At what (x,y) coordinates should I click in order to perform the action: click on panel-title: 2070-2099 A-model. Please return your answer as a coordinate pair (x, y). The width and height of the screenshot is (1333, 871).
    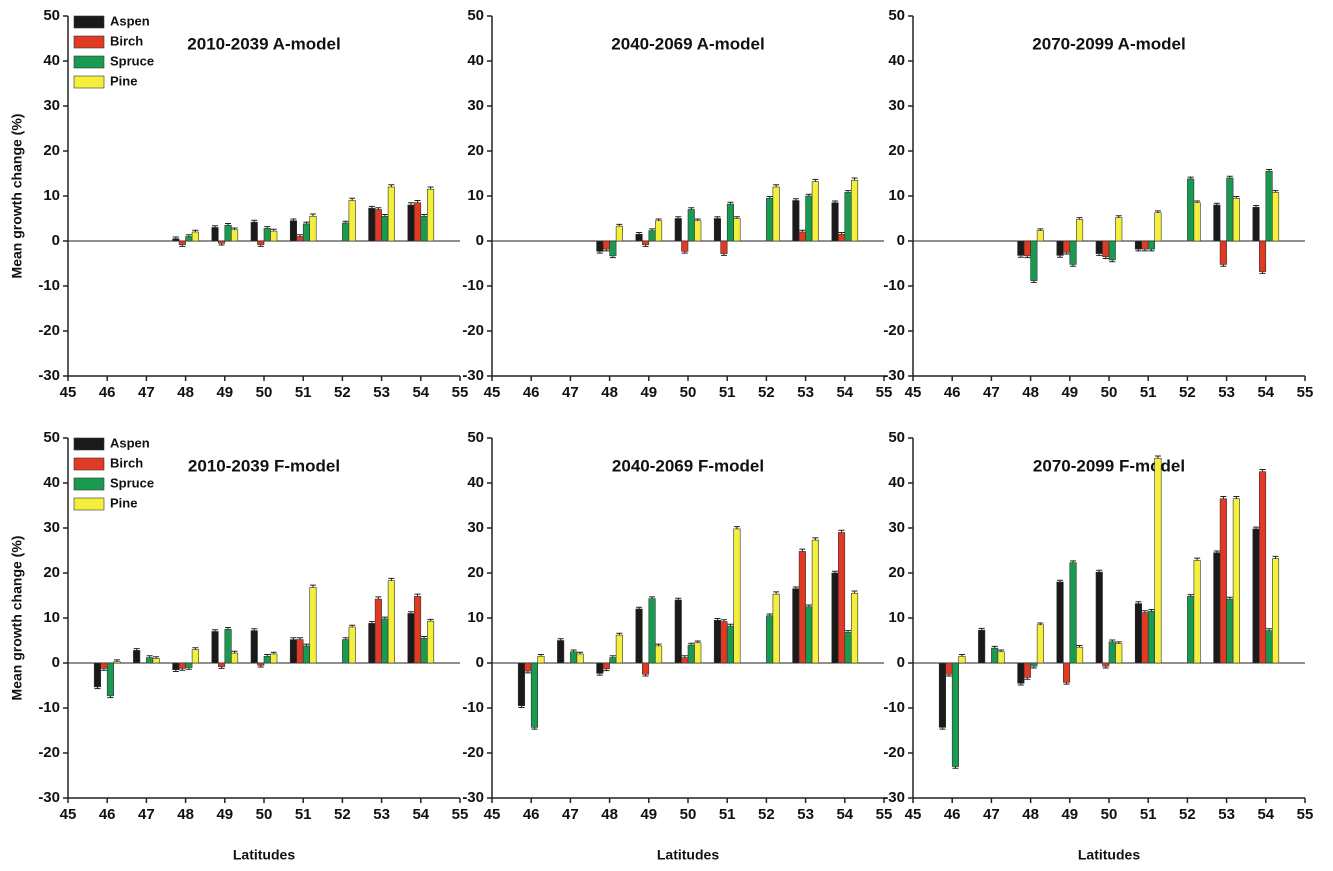
    Looking at the image, I should click on (1108, 43).